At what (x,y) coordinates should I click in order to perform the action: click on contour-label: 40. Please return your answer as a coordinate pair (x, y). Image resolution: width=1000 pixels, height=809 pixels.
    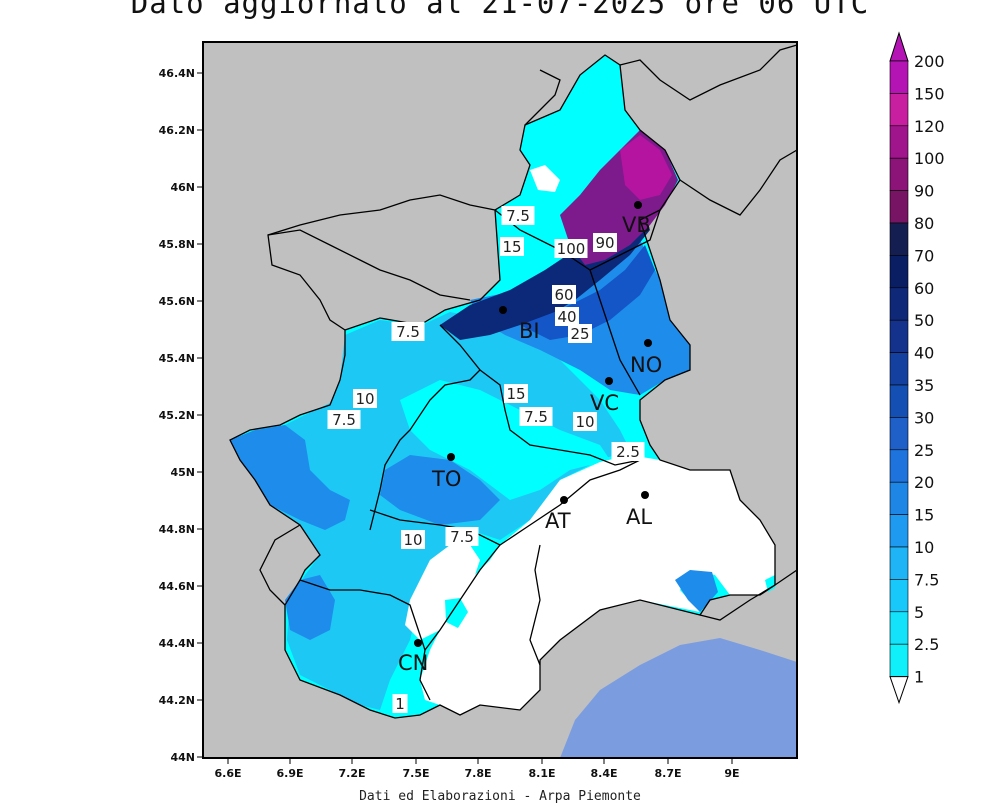
    Looking at the image, I should click on (566, 317).